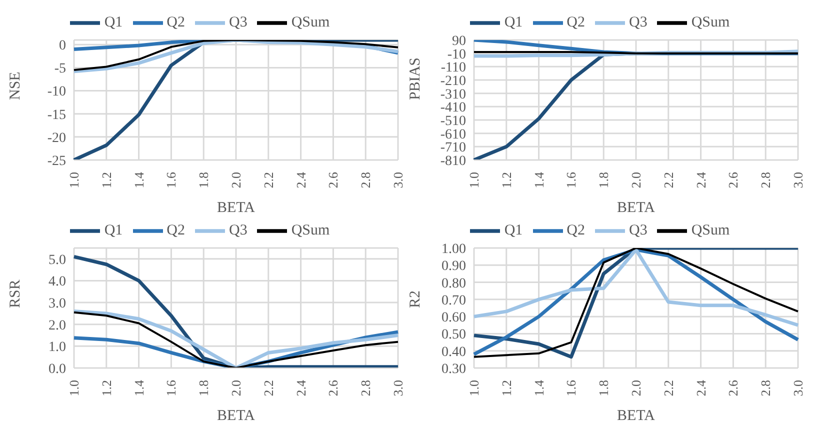 This screenshot has height=433, width=815. Describe the element at coordinates (454, 300) in the screenshot. I see `y-tick-label: 0.70` at that location.